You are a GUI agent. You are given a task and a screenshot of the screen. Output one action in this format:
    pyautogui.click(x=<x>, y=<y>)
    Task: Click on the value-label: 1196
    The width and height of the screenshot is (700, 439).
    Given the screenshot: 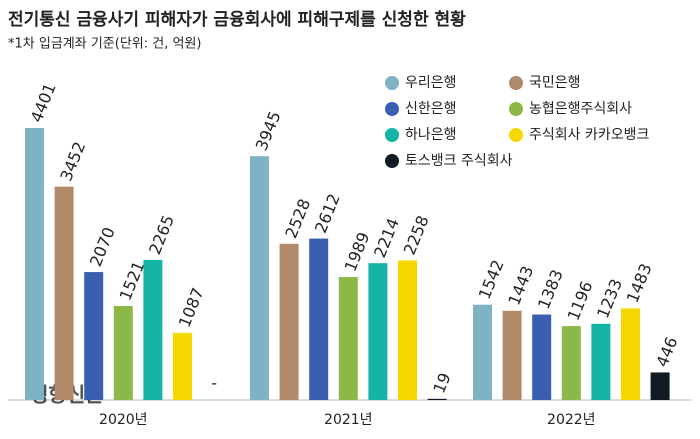 What is the action you would take?
    pyautogui.click(x=580, y=300)
    